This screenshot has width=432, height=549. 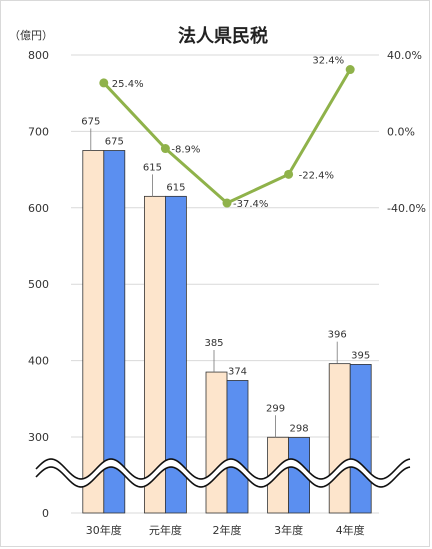 I want to click on right-tick-label: 0.0%, so click(x=401, y=132).